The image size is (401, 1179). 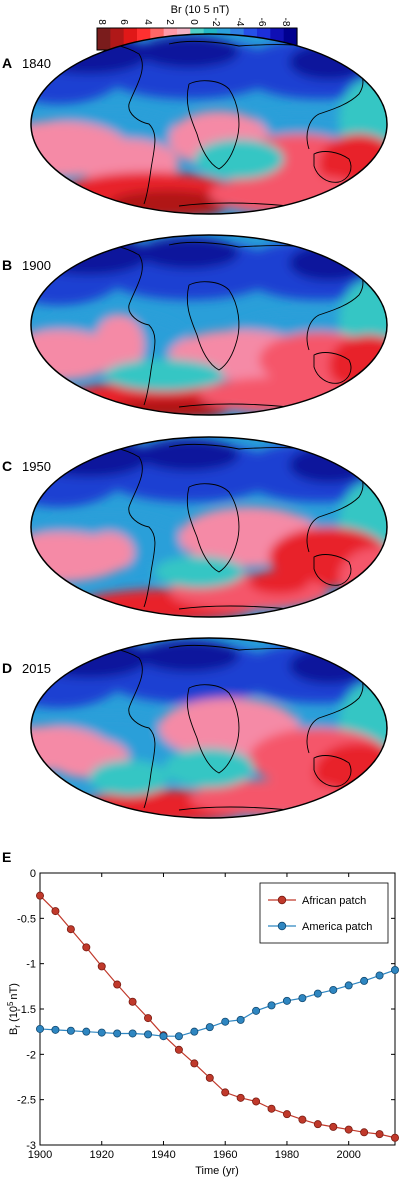 I want to click on map-b, so click(x=209, y=325).